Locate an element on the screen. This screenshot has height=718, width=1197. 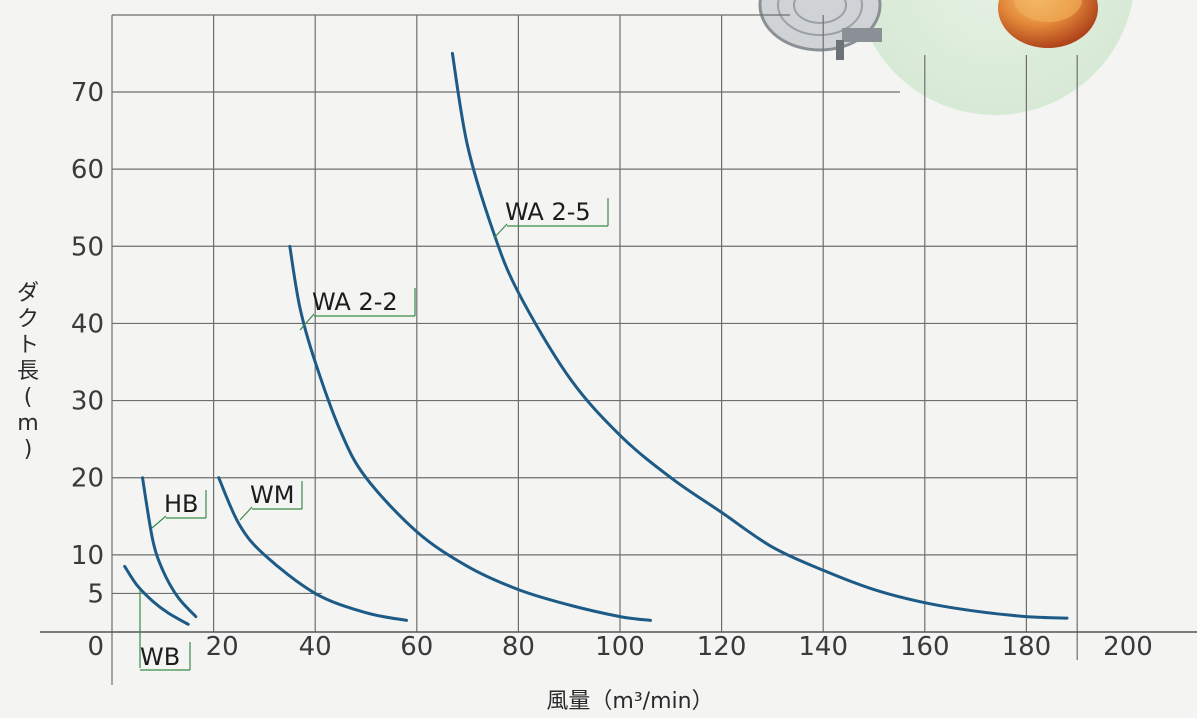
x-tick-label: 0 is located at coordinates (95, 647).